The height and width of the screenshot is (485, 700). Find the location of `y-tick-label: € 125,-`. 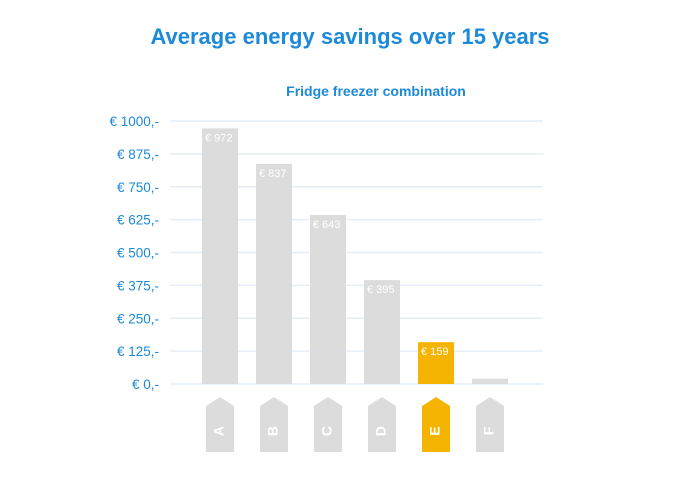

y-tick-label: € 125,- is located at coordinates (138, 351).